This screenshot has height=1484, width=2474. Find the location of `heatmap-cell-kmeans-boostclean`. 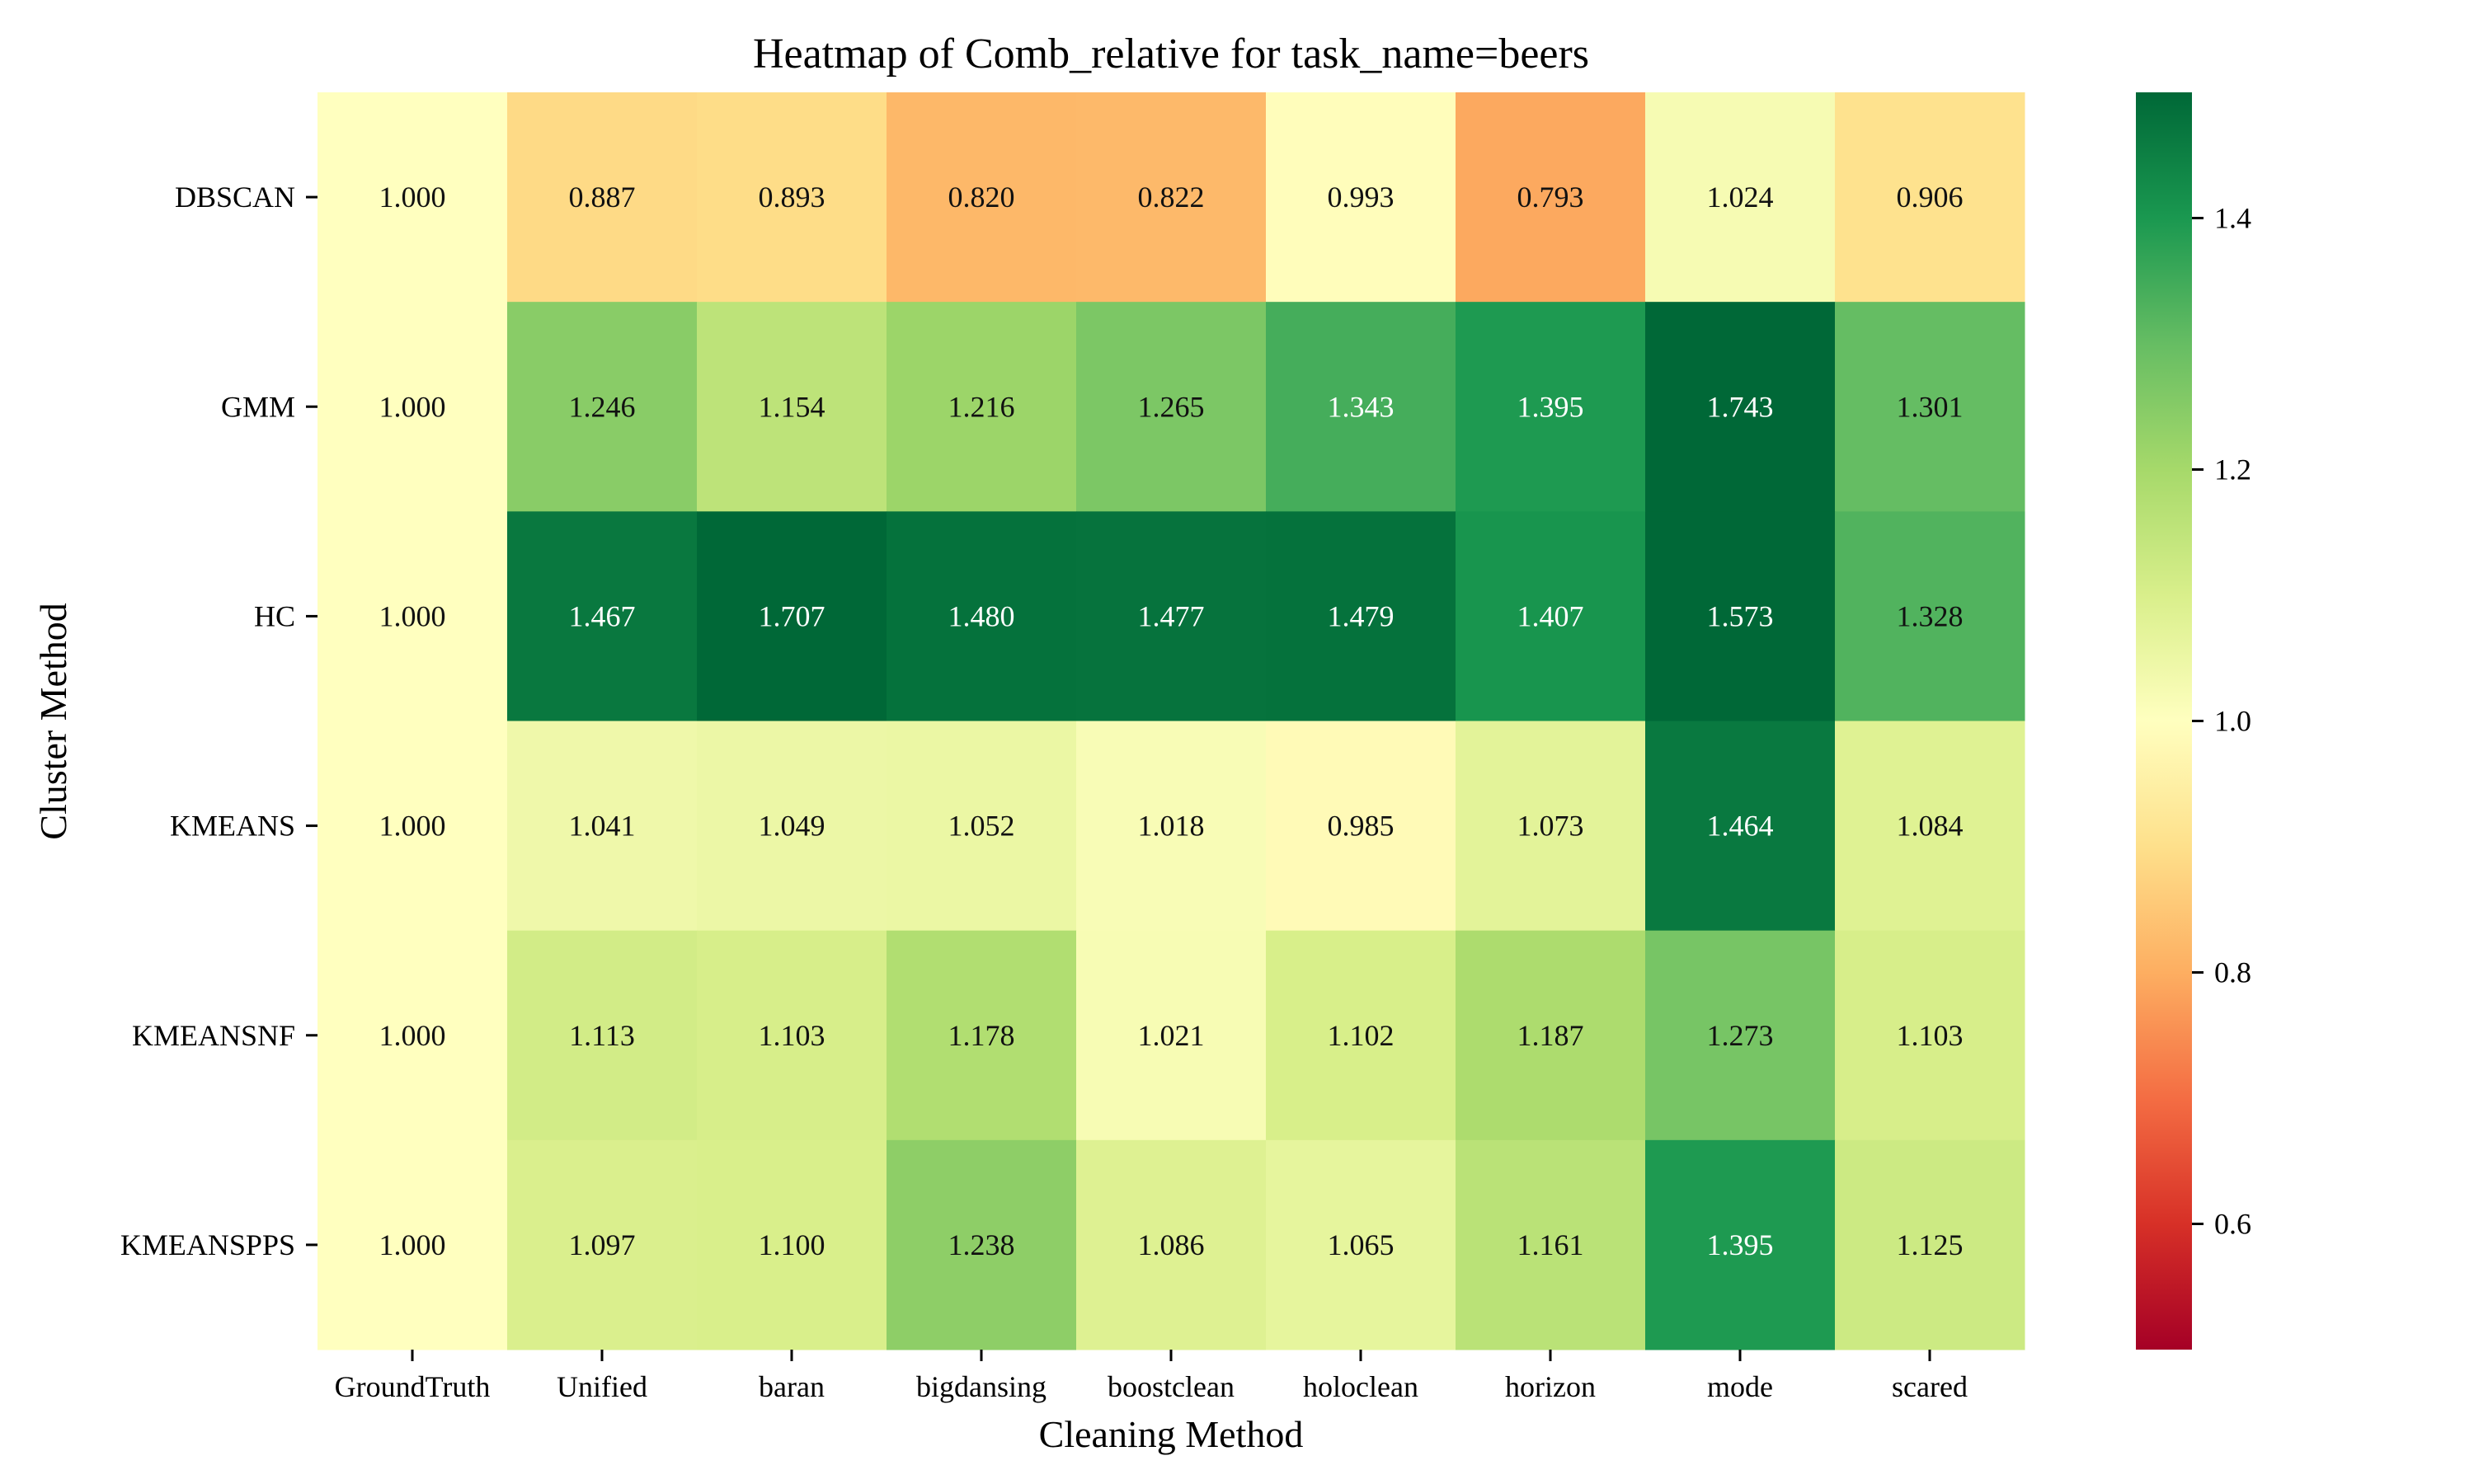

heatmap-cell-kmeans-boostclean is located at coordinates (1171, 826).